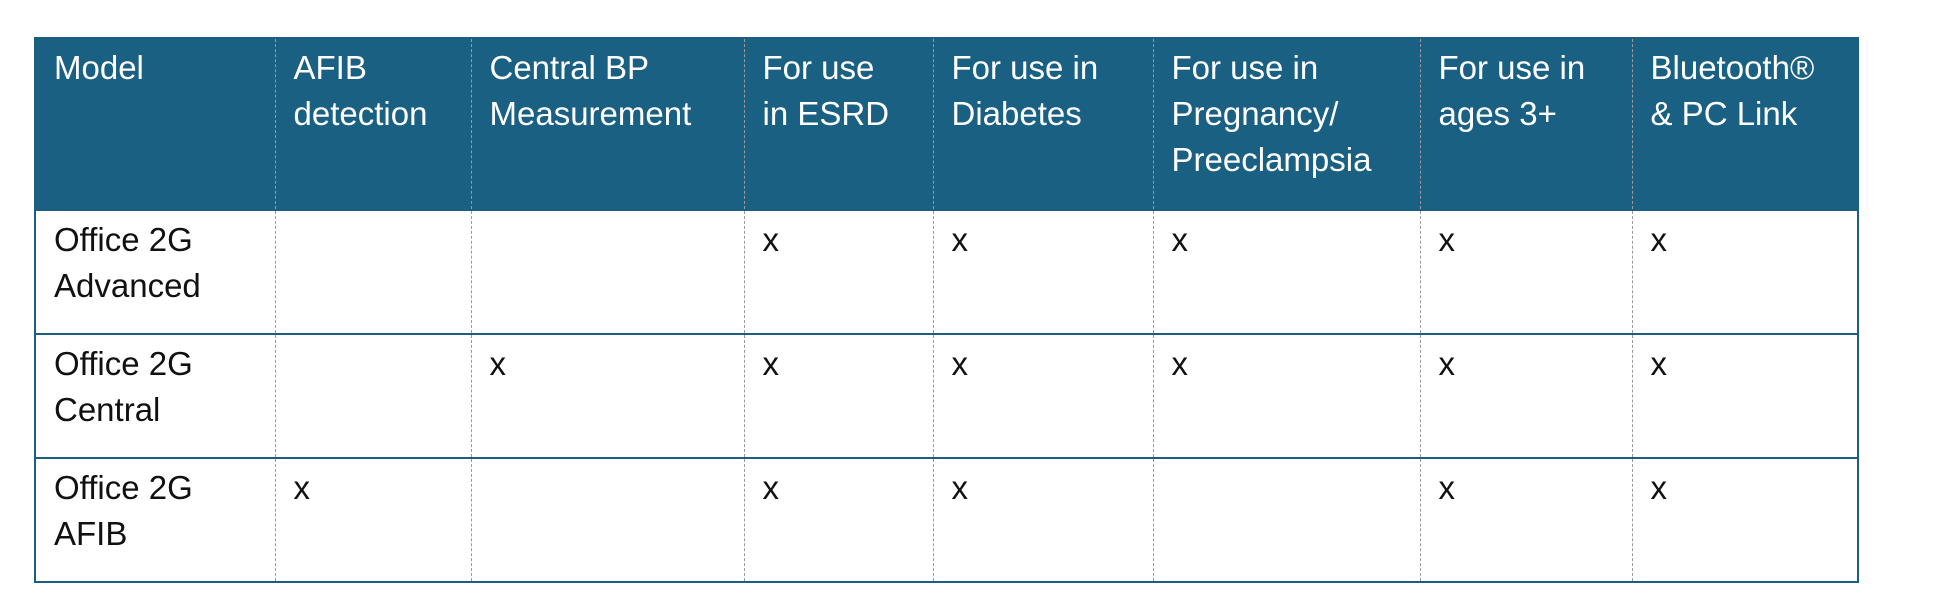 This screenshot has height=614, width=1936. I want to click on header-cell: For use in ESRD, so click(838, 124).